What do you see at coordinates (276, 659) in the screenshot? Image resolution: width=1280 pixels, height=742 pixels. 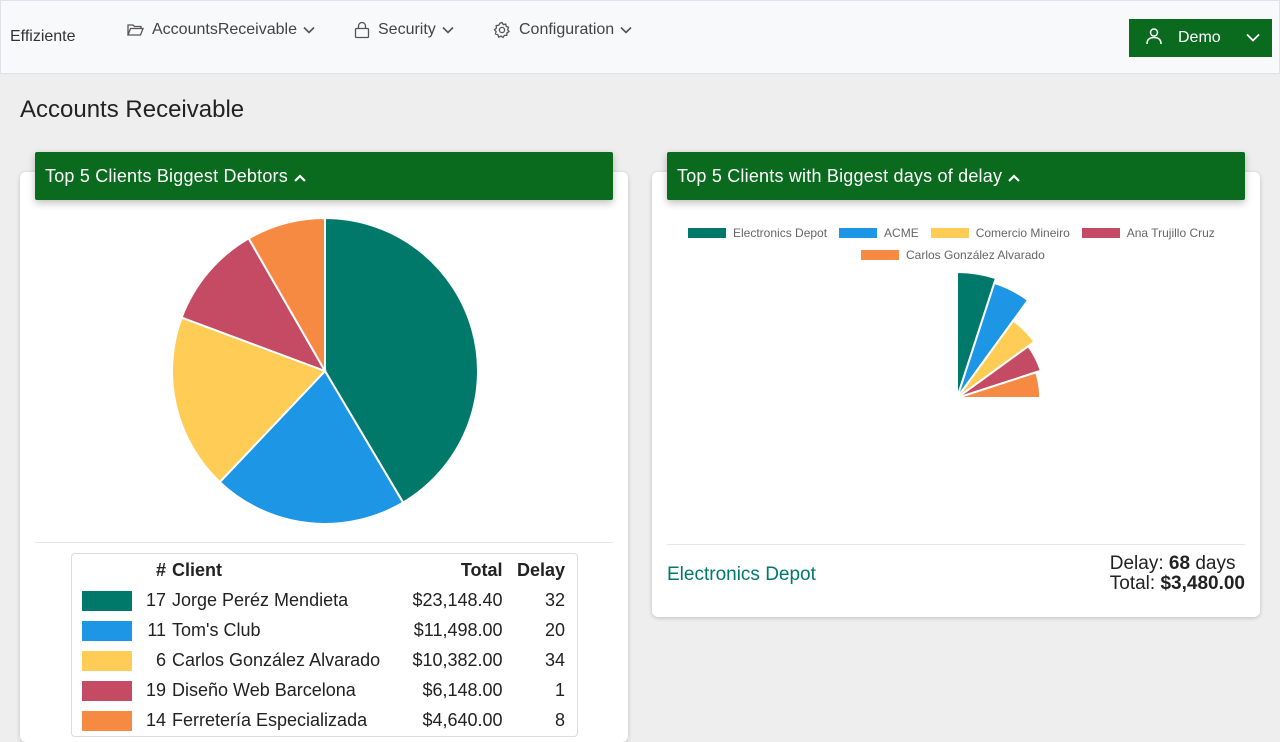 I see `row-client: Carlos González Alvarado` at bounding box center [276, 659].